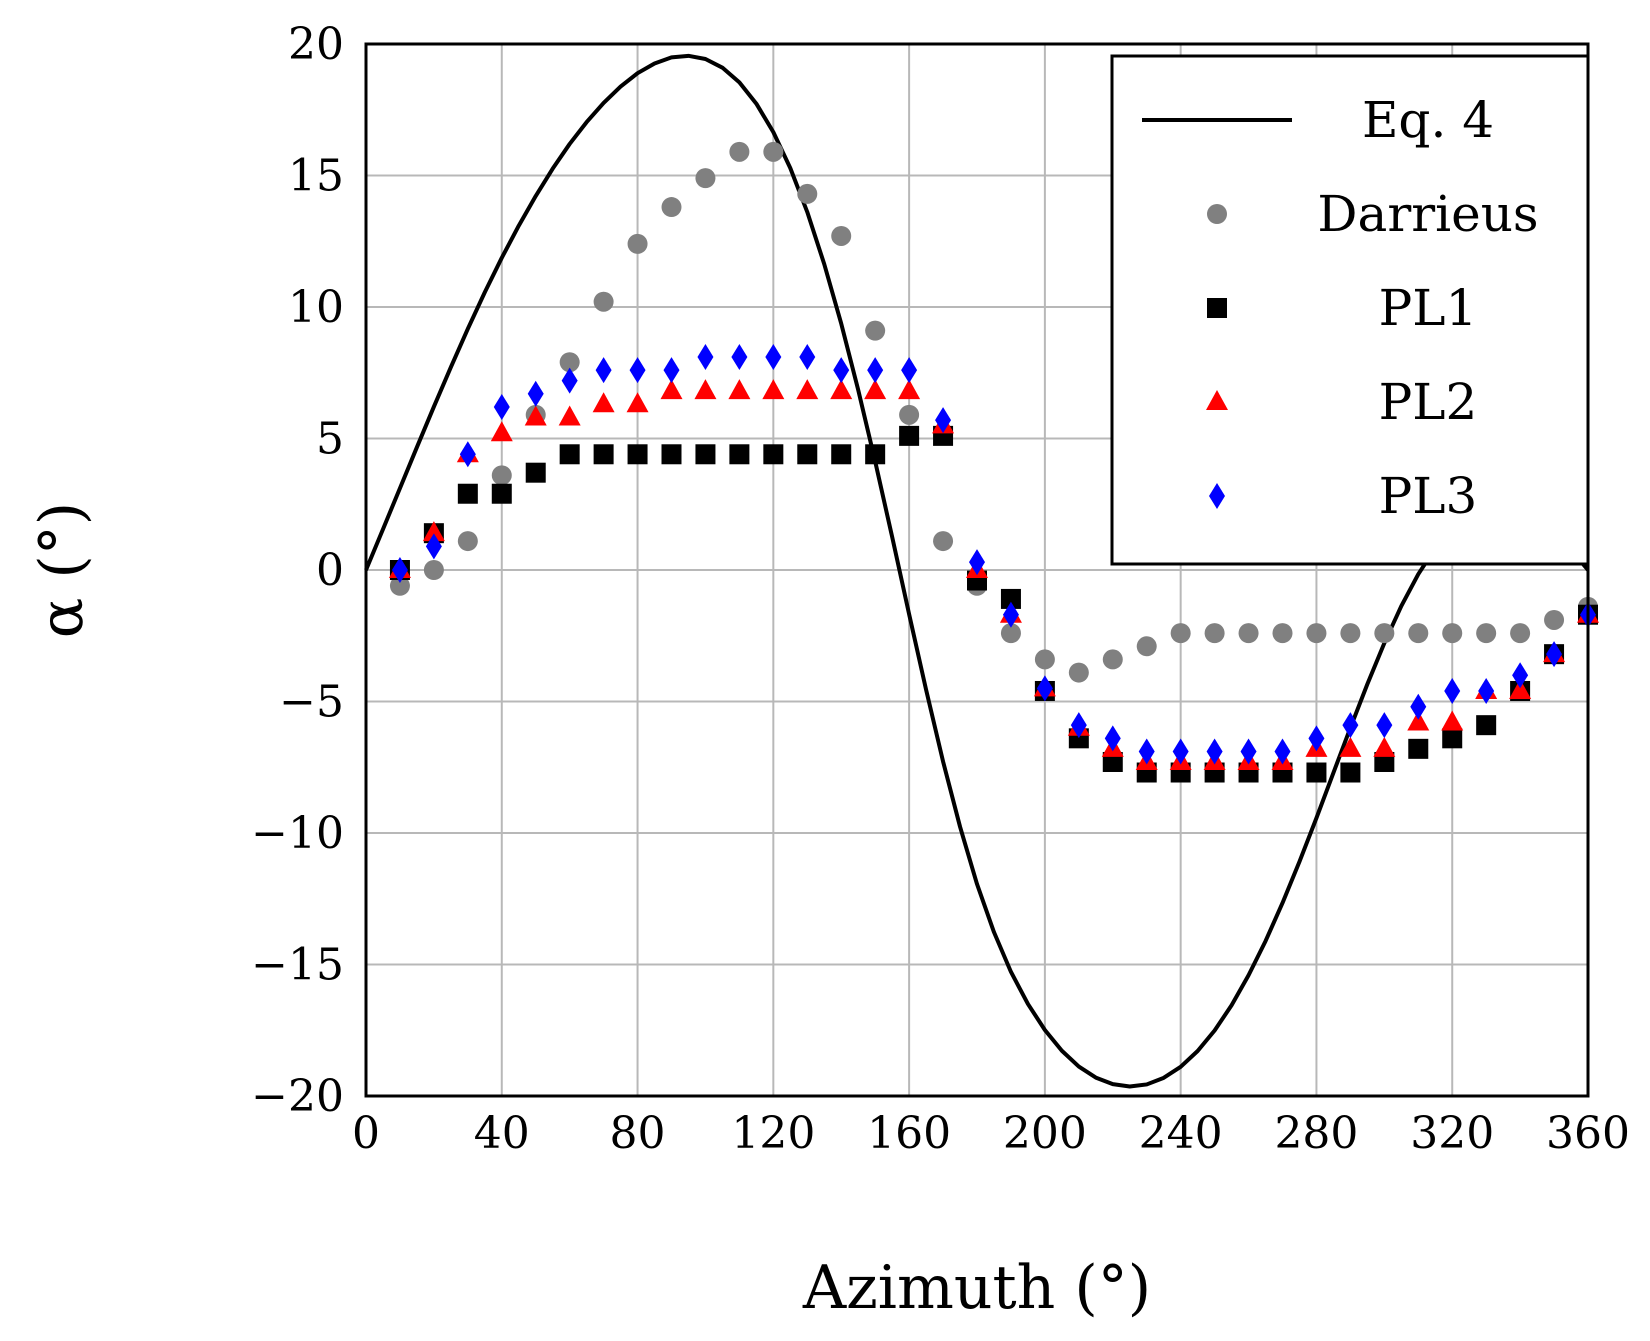 The width and height of the screenshot is (1650, 1341). Describe the element at coordinates (1428, 308) in the screenshot. I see `legend-label: PL1` at that location.